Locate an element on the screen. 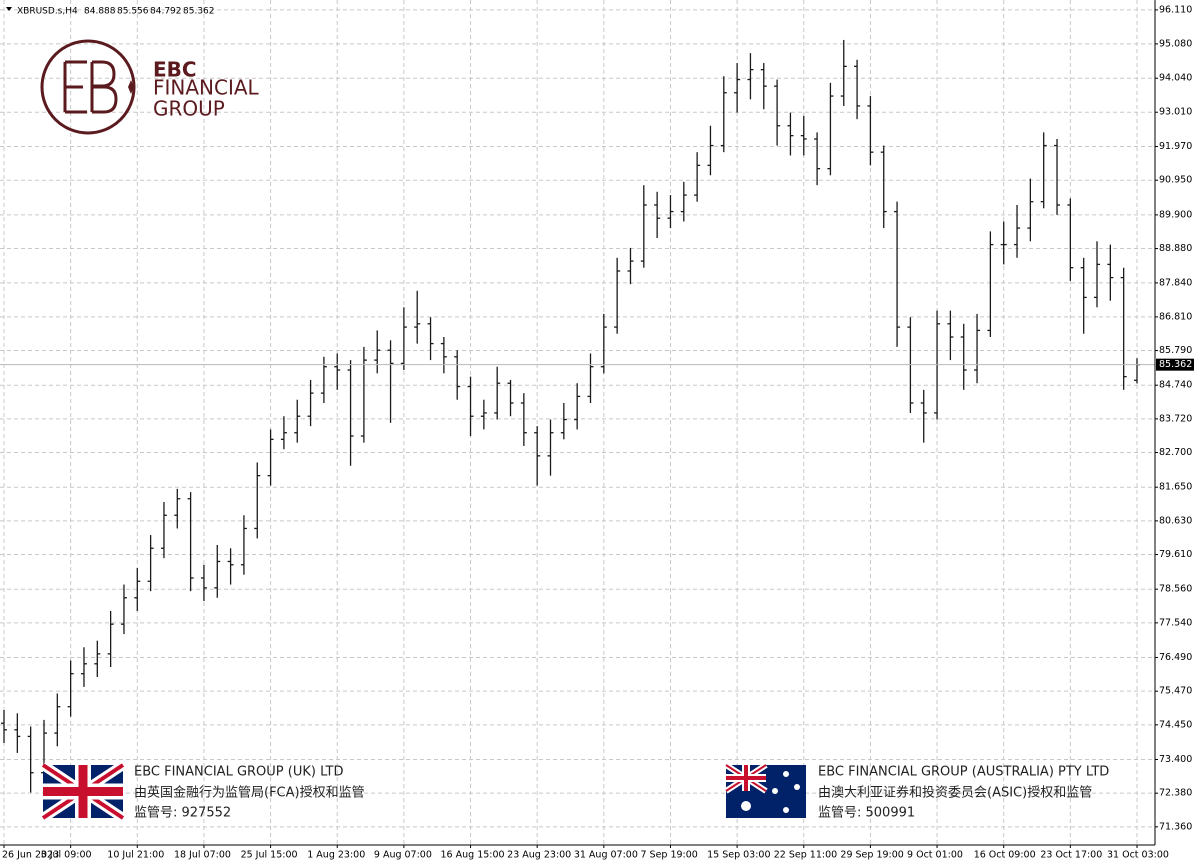  y-tick-label: 89.900 is located at coordinates (1175, 214).